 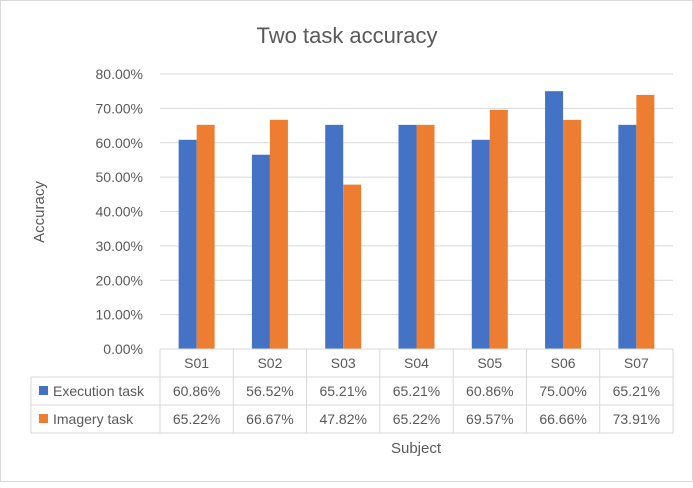 I want to click on bar-imagery-s05, so click(x=498, y=229).